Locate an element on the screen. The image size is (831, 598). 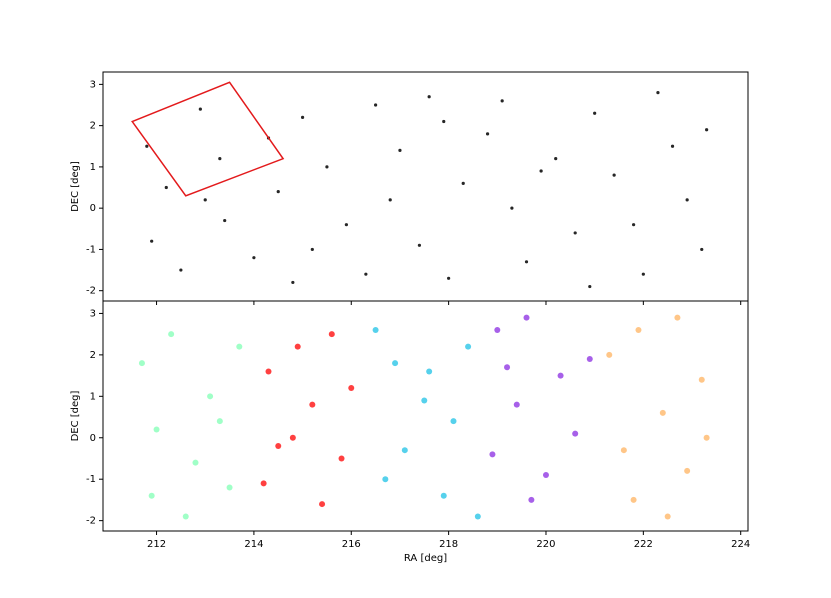
x-tick-label: 214 is located at coordinates (253, 544).